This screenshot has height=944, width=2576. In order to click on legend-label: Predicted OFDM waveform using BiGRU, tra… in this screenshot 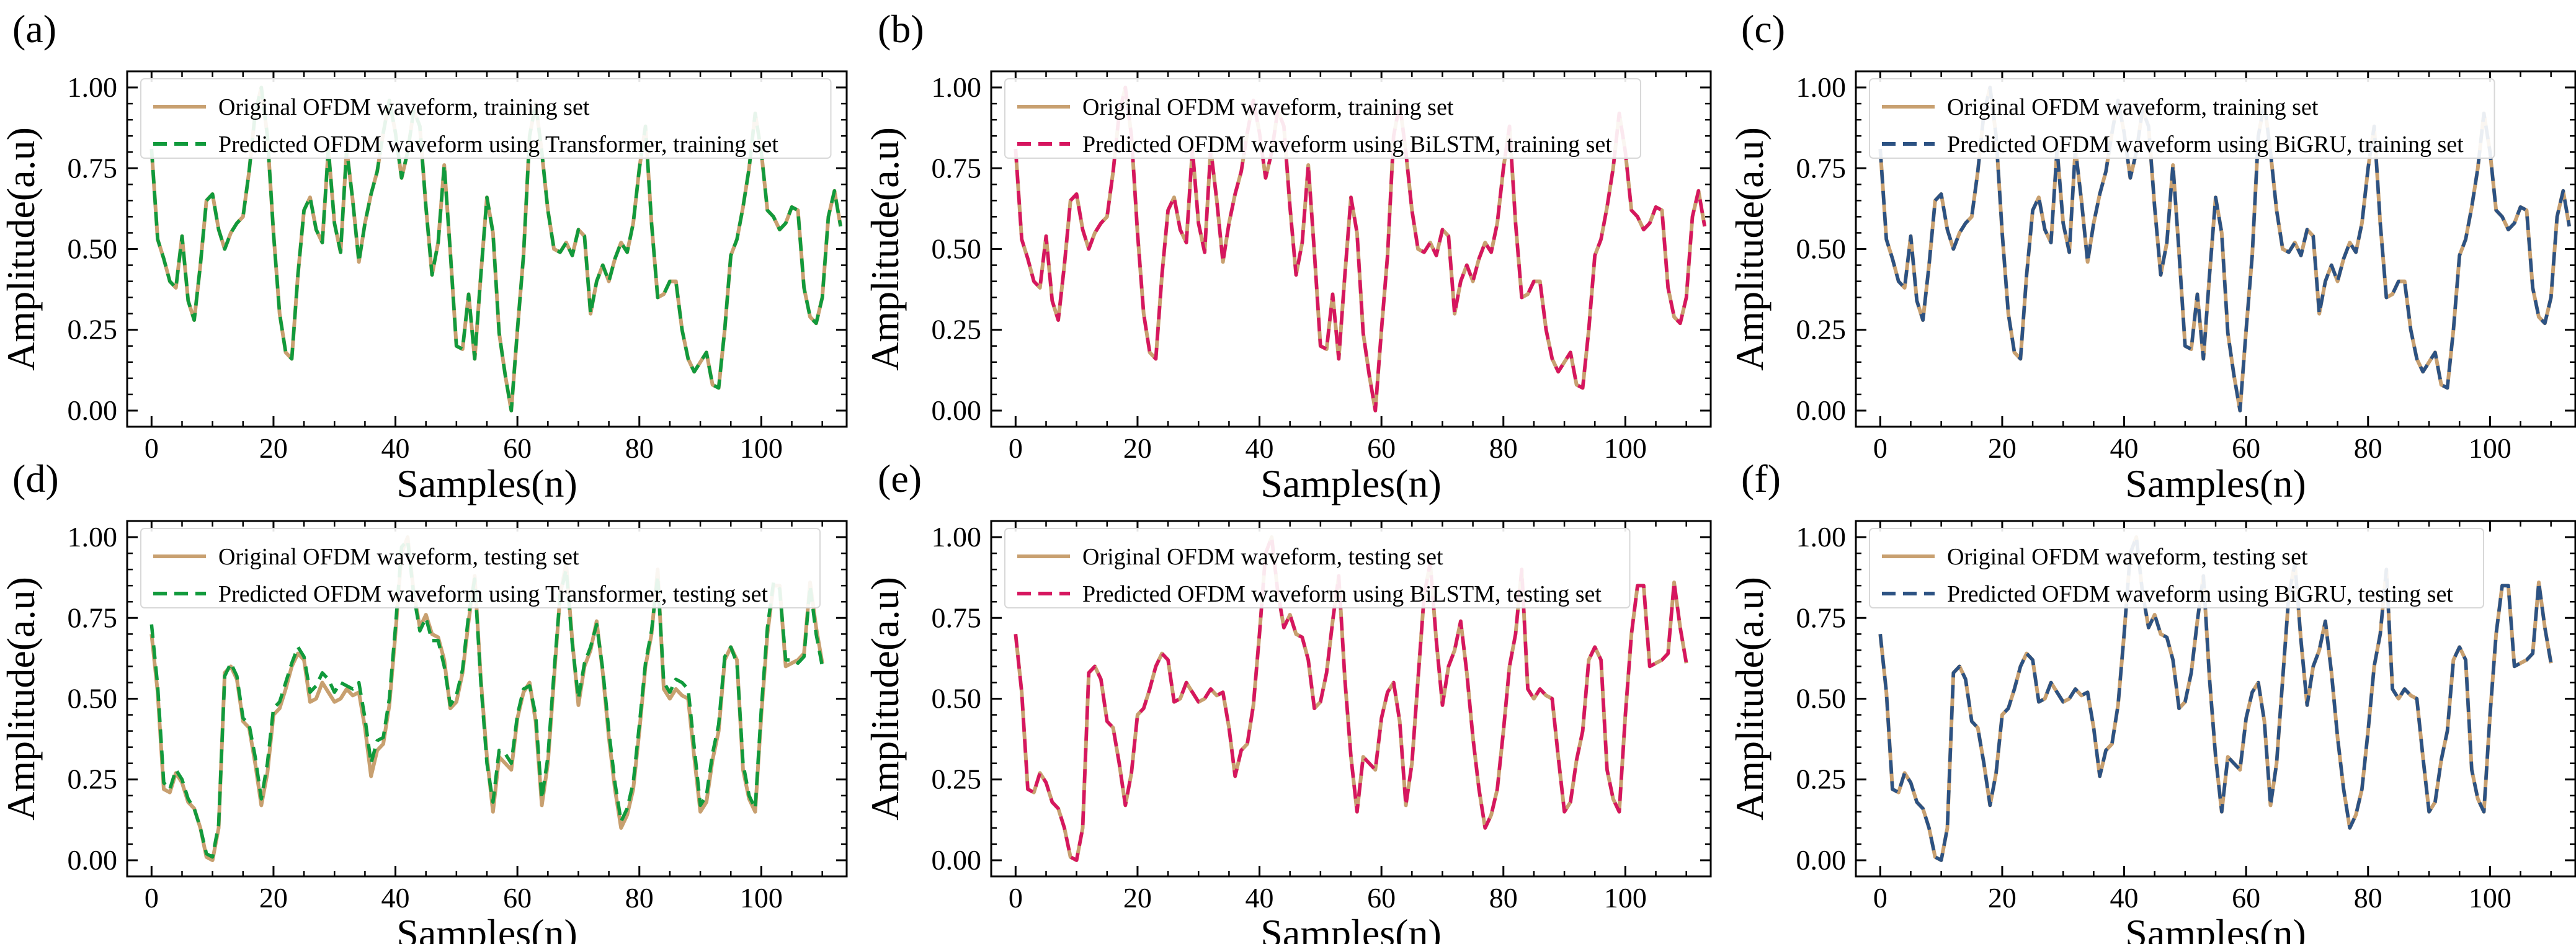, I will do `click(2206, 144)`.